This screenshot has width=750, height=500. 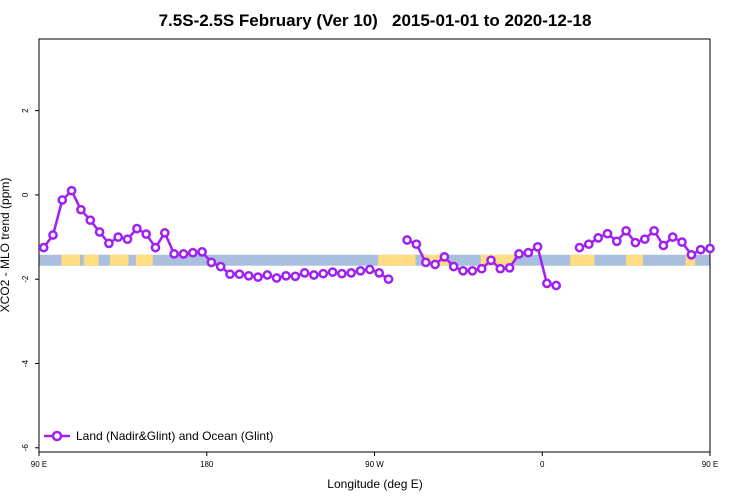 I want to click on y-tick-label: -4, so click(x=25, y=363).